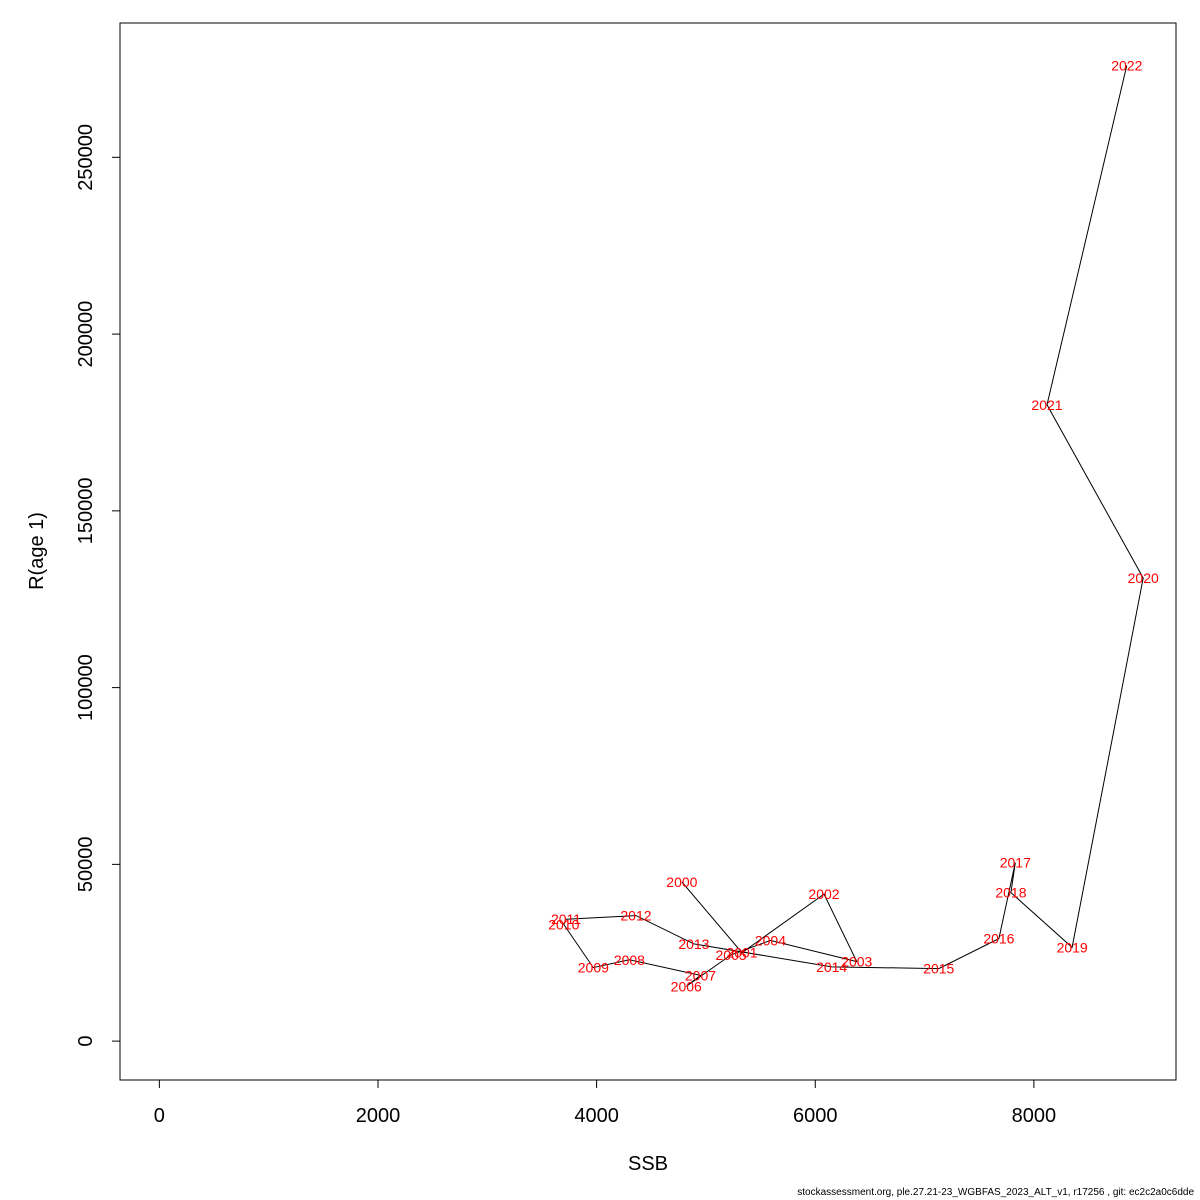 The image size is (1200, 1200). Describe the element at coordinates (1046, 405) in the screenshot. I see `point-label-2021: 2021` at that location.